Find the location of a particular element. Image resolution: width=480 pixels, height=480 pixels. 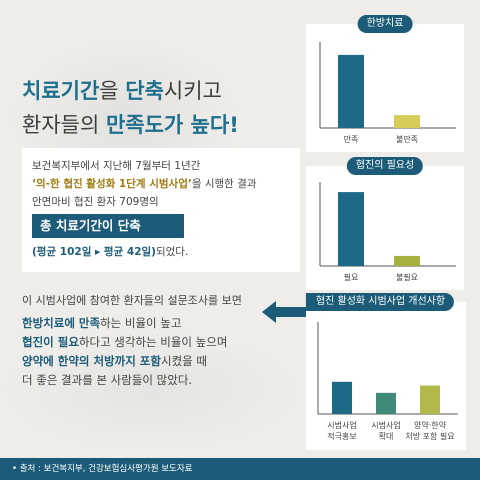

headline-emphasis: 만족도가 높다! is located at coordinates (172, 125).